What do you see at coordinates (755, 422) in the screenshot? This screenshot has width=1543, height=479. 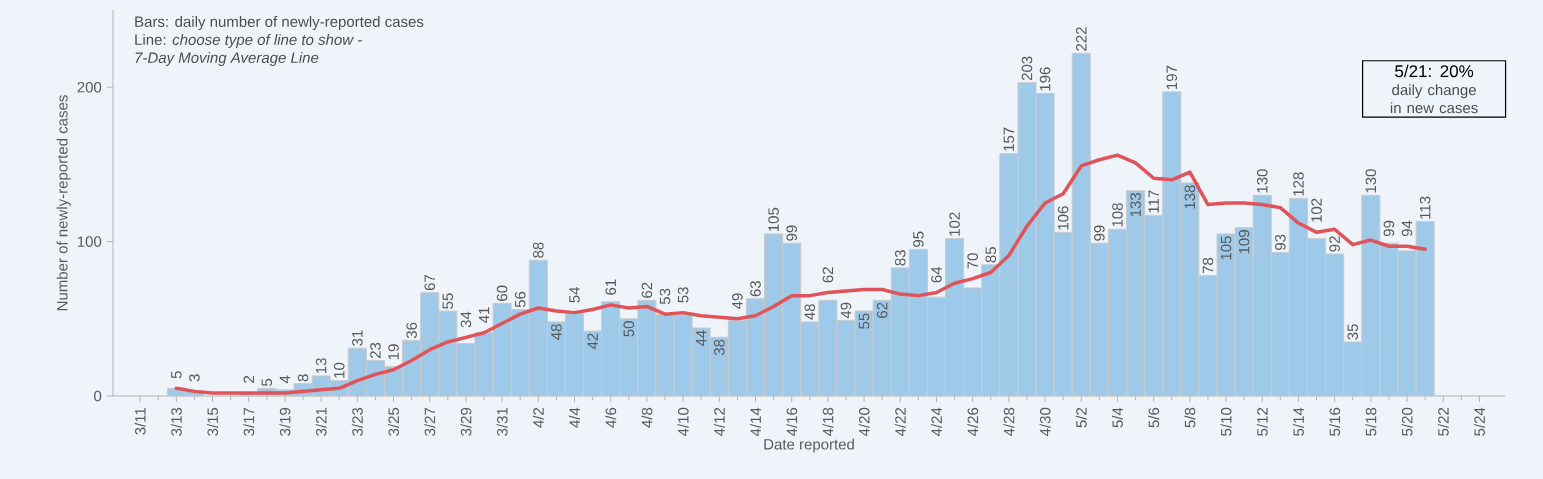 I see `x-tick-label: 4/14` at bounding box center [755, 422].